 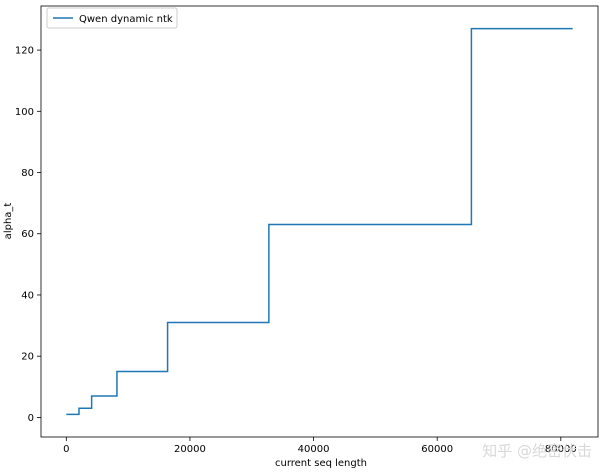 What do you see at coordinates (8, 221) in the screenshot?
I see `y-axis-label: alpha_t` at bounding box center [8, 221].